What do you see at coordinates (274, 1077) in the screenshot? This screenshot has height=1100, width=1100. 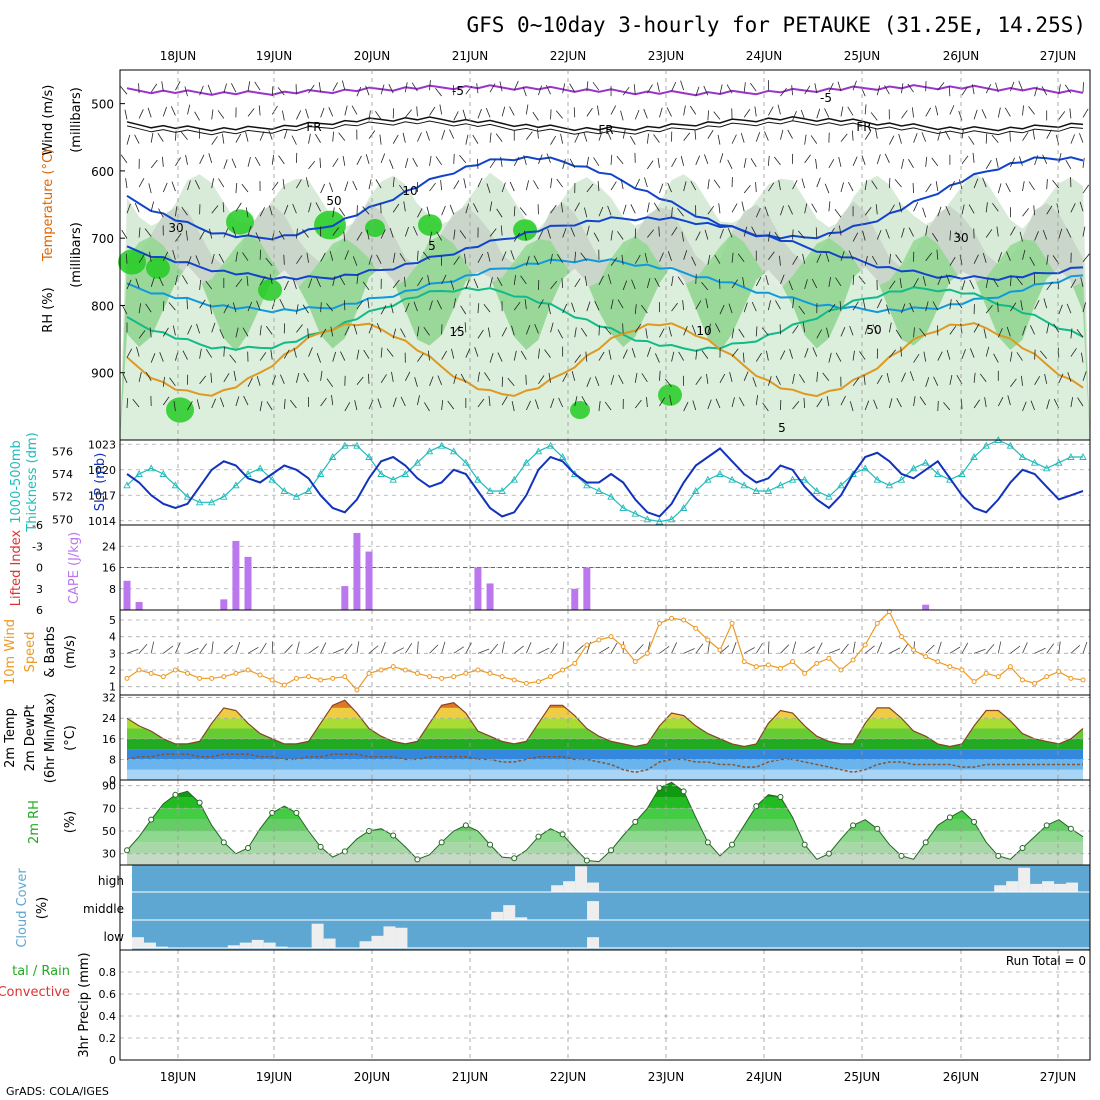 I see `bottom-date-label: 19JUN` at bounding box center [274, 1077].